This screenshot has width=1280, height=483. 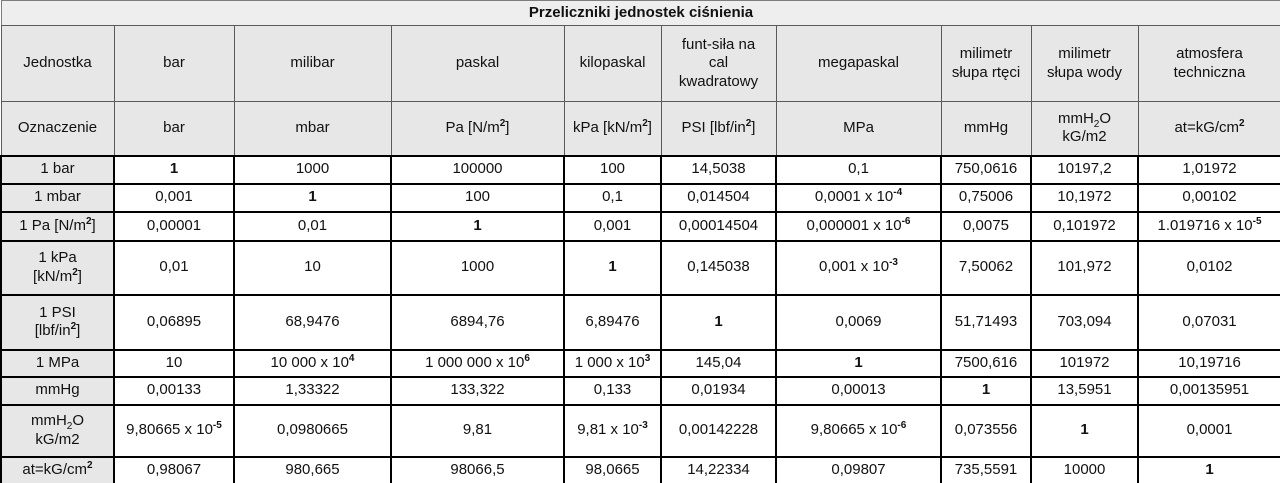 I want to click on value-cell: 0,014504, so click(x=718, y=197).